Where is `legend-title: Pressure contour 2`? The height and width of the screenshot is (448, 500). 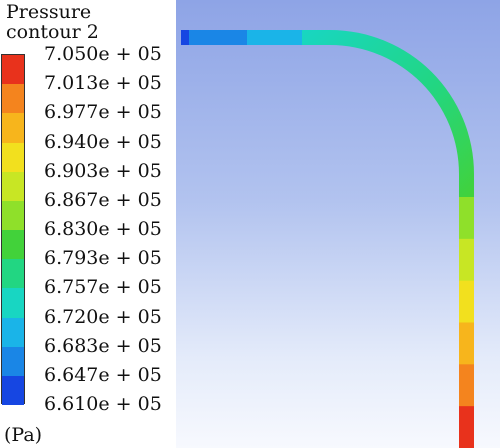
legend-title: Pressure contour 2 is located at coordinates (52, 22).